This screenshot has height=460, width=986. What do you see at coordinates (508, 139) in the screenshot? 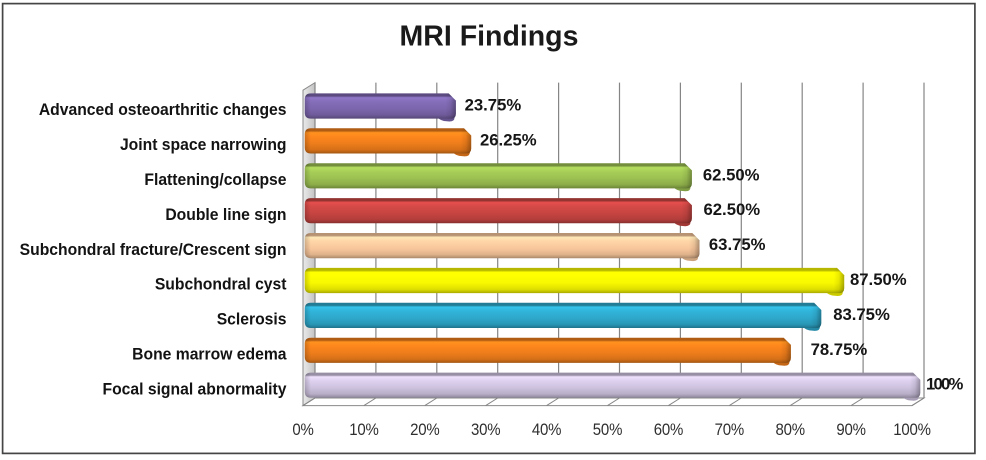
I see `svg-text: 26.25%` at bounding box center [508, 139].